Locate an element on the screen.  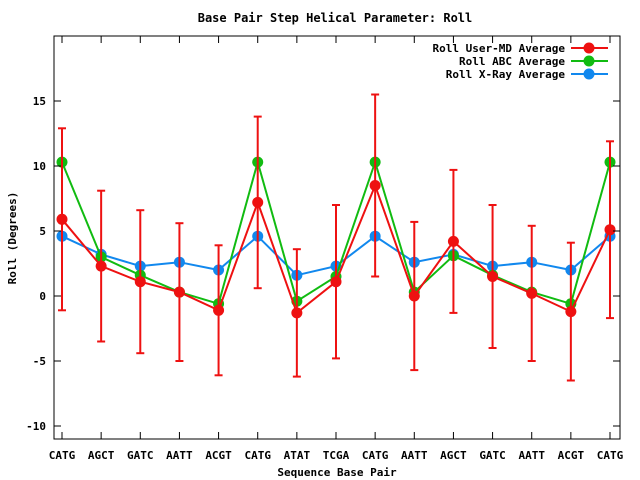
legend-label: Roll X-Ray Average is located at coordinates (506, 74).